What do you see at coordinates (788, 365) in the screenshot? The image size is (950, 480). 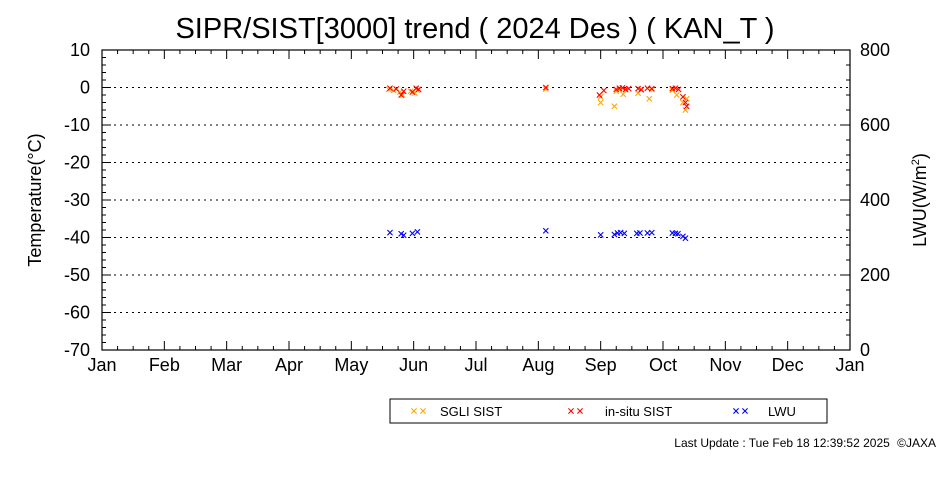 I see `x-tick-label: Dec` at bounding box center [788, 365].